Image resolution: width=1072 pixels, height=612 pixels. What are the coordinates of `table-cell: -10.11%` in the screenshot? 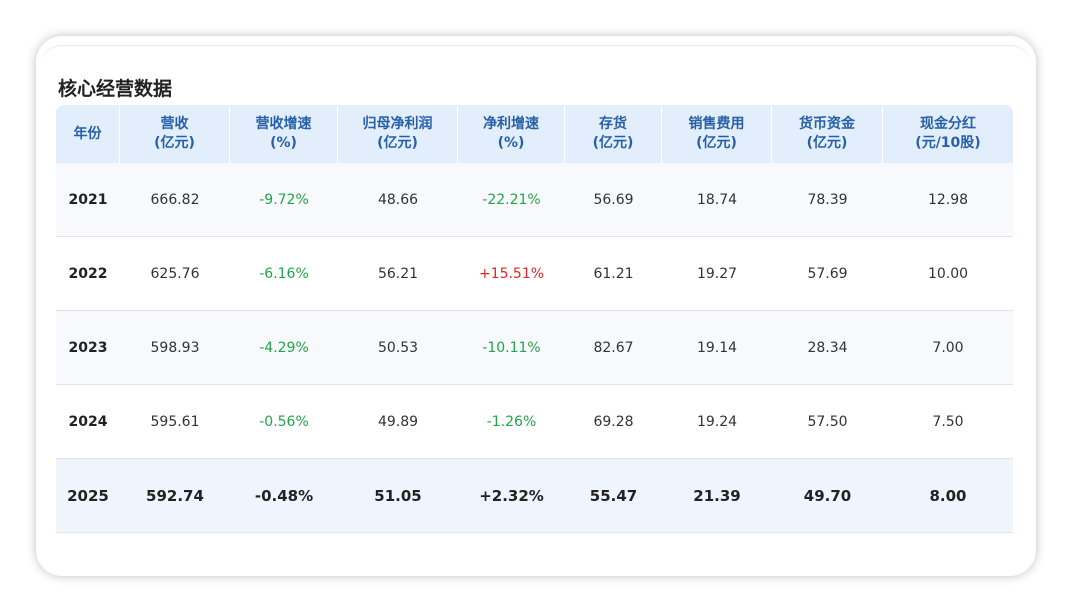 It's located at (511, 348).